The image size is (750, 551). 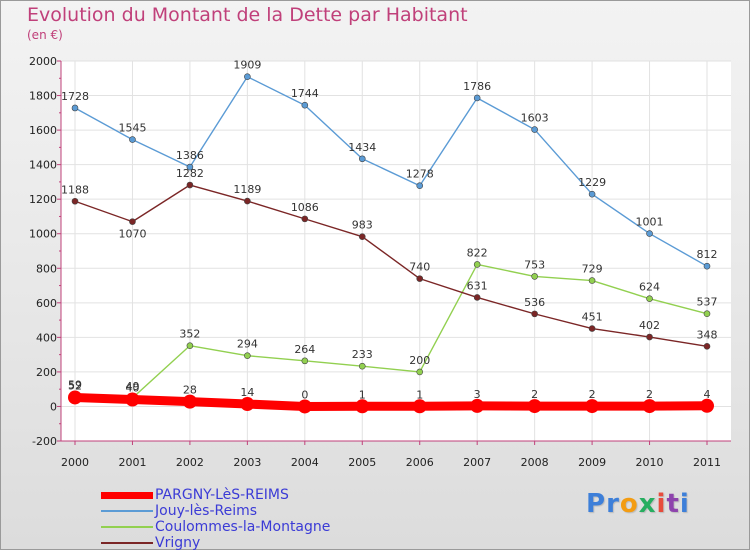 What do you see at coordinates (613, 504) in the screenshot?
I see `logo-letter: r` at bounding box center [613, 504].